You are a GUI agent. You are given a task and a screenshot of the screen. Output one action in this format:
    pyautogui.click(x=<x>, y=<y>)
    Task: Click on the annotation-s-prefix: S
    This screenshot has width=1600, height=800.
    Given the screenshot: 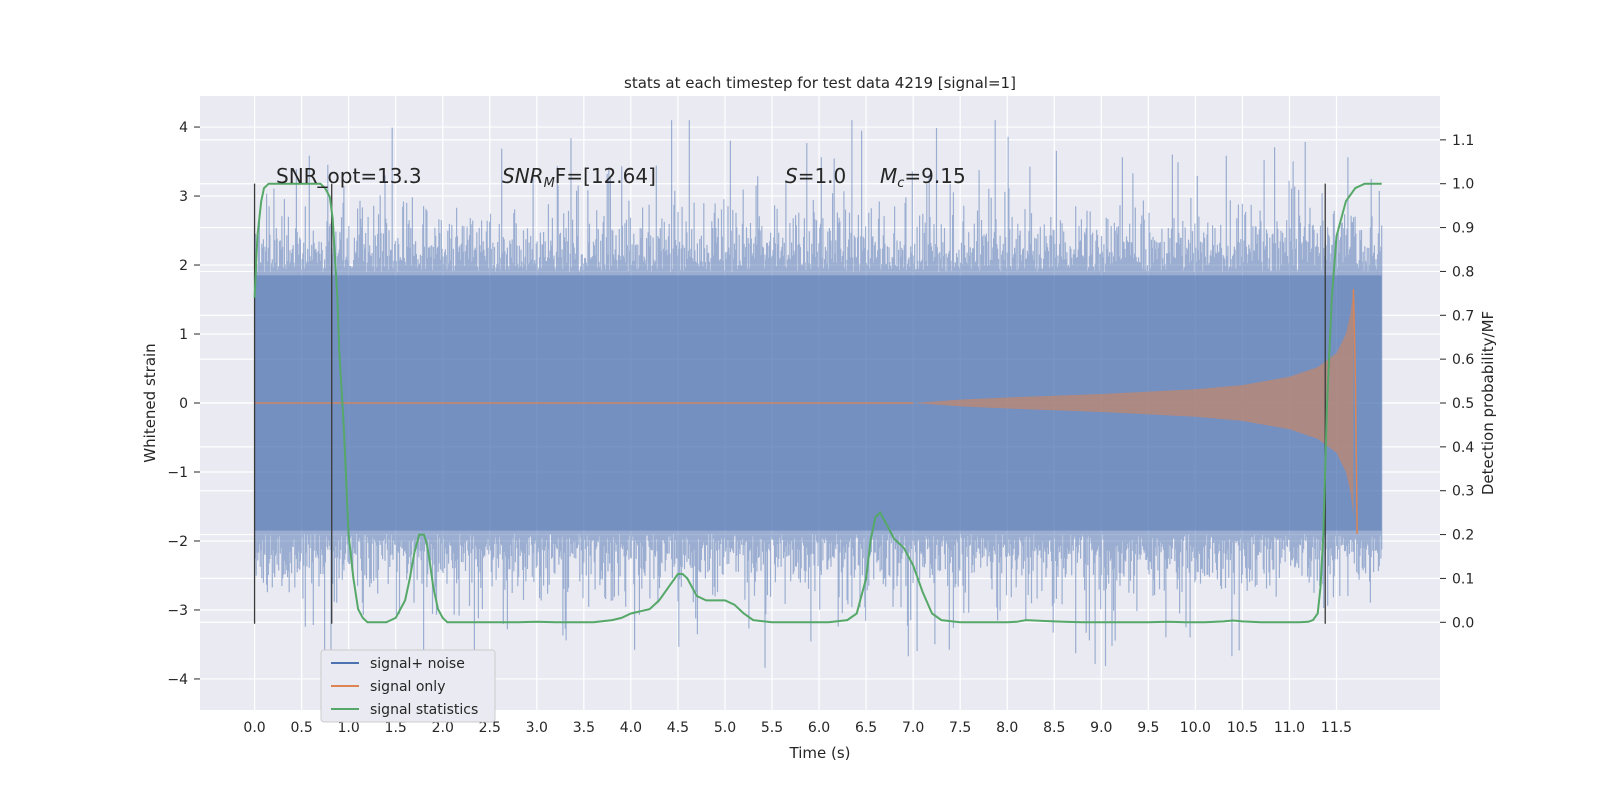 What is the action you would take?
    pyautogui.click(x=791, y=176)
    